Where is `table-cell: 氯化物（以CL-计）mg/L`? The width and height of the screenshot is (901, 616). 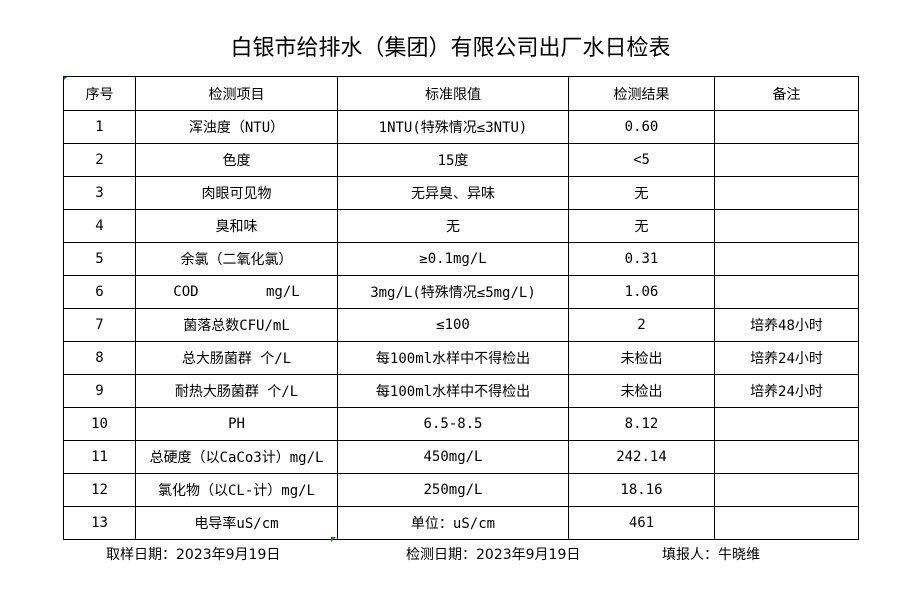
table-cell: 氯化物（以CL-计）mg/L is located at coordinates (236, 490).